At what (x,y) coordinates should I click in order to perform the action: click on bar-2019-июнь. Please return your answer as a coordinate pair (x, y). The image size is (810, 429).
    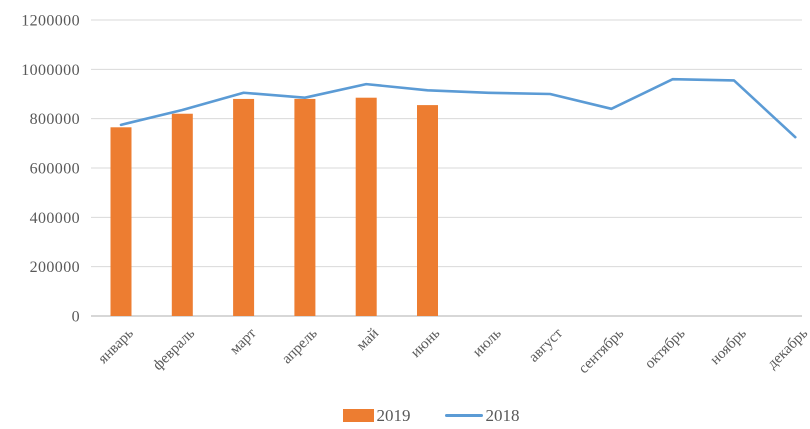
    Looking at the image, I should click on (427, 210).